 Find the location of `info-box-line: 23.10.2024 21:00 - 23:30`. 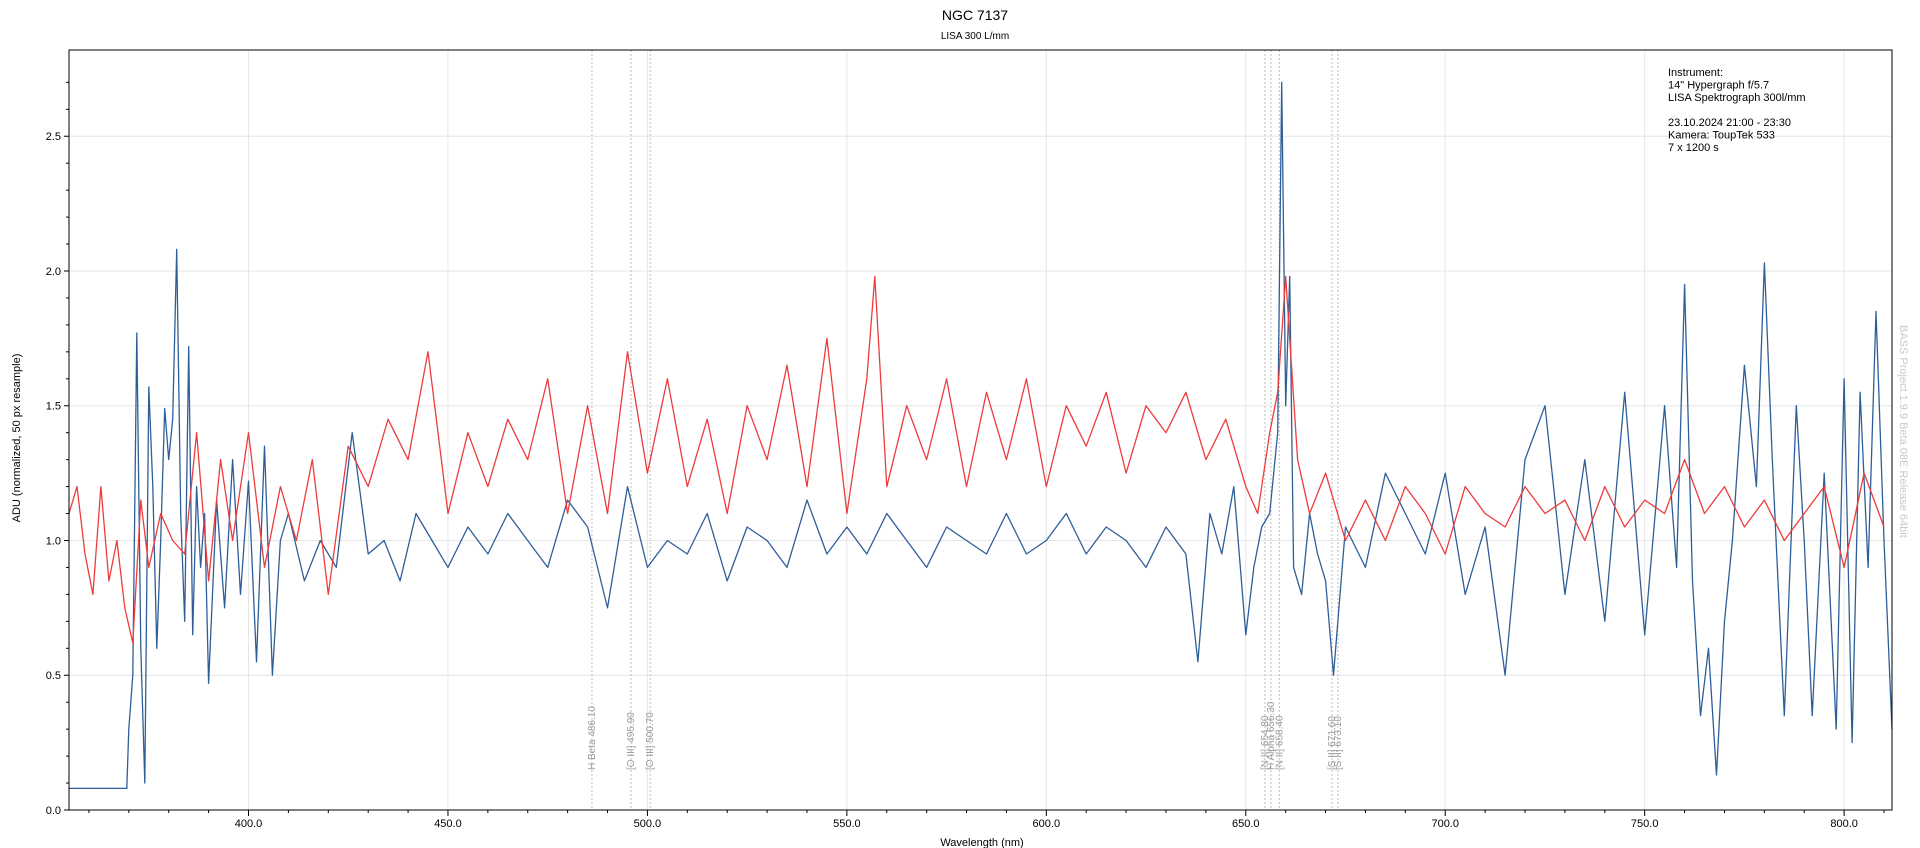

info-box-line: 23.10.2024 21:00 - 23:30 is located at coordinates (1729, 123).